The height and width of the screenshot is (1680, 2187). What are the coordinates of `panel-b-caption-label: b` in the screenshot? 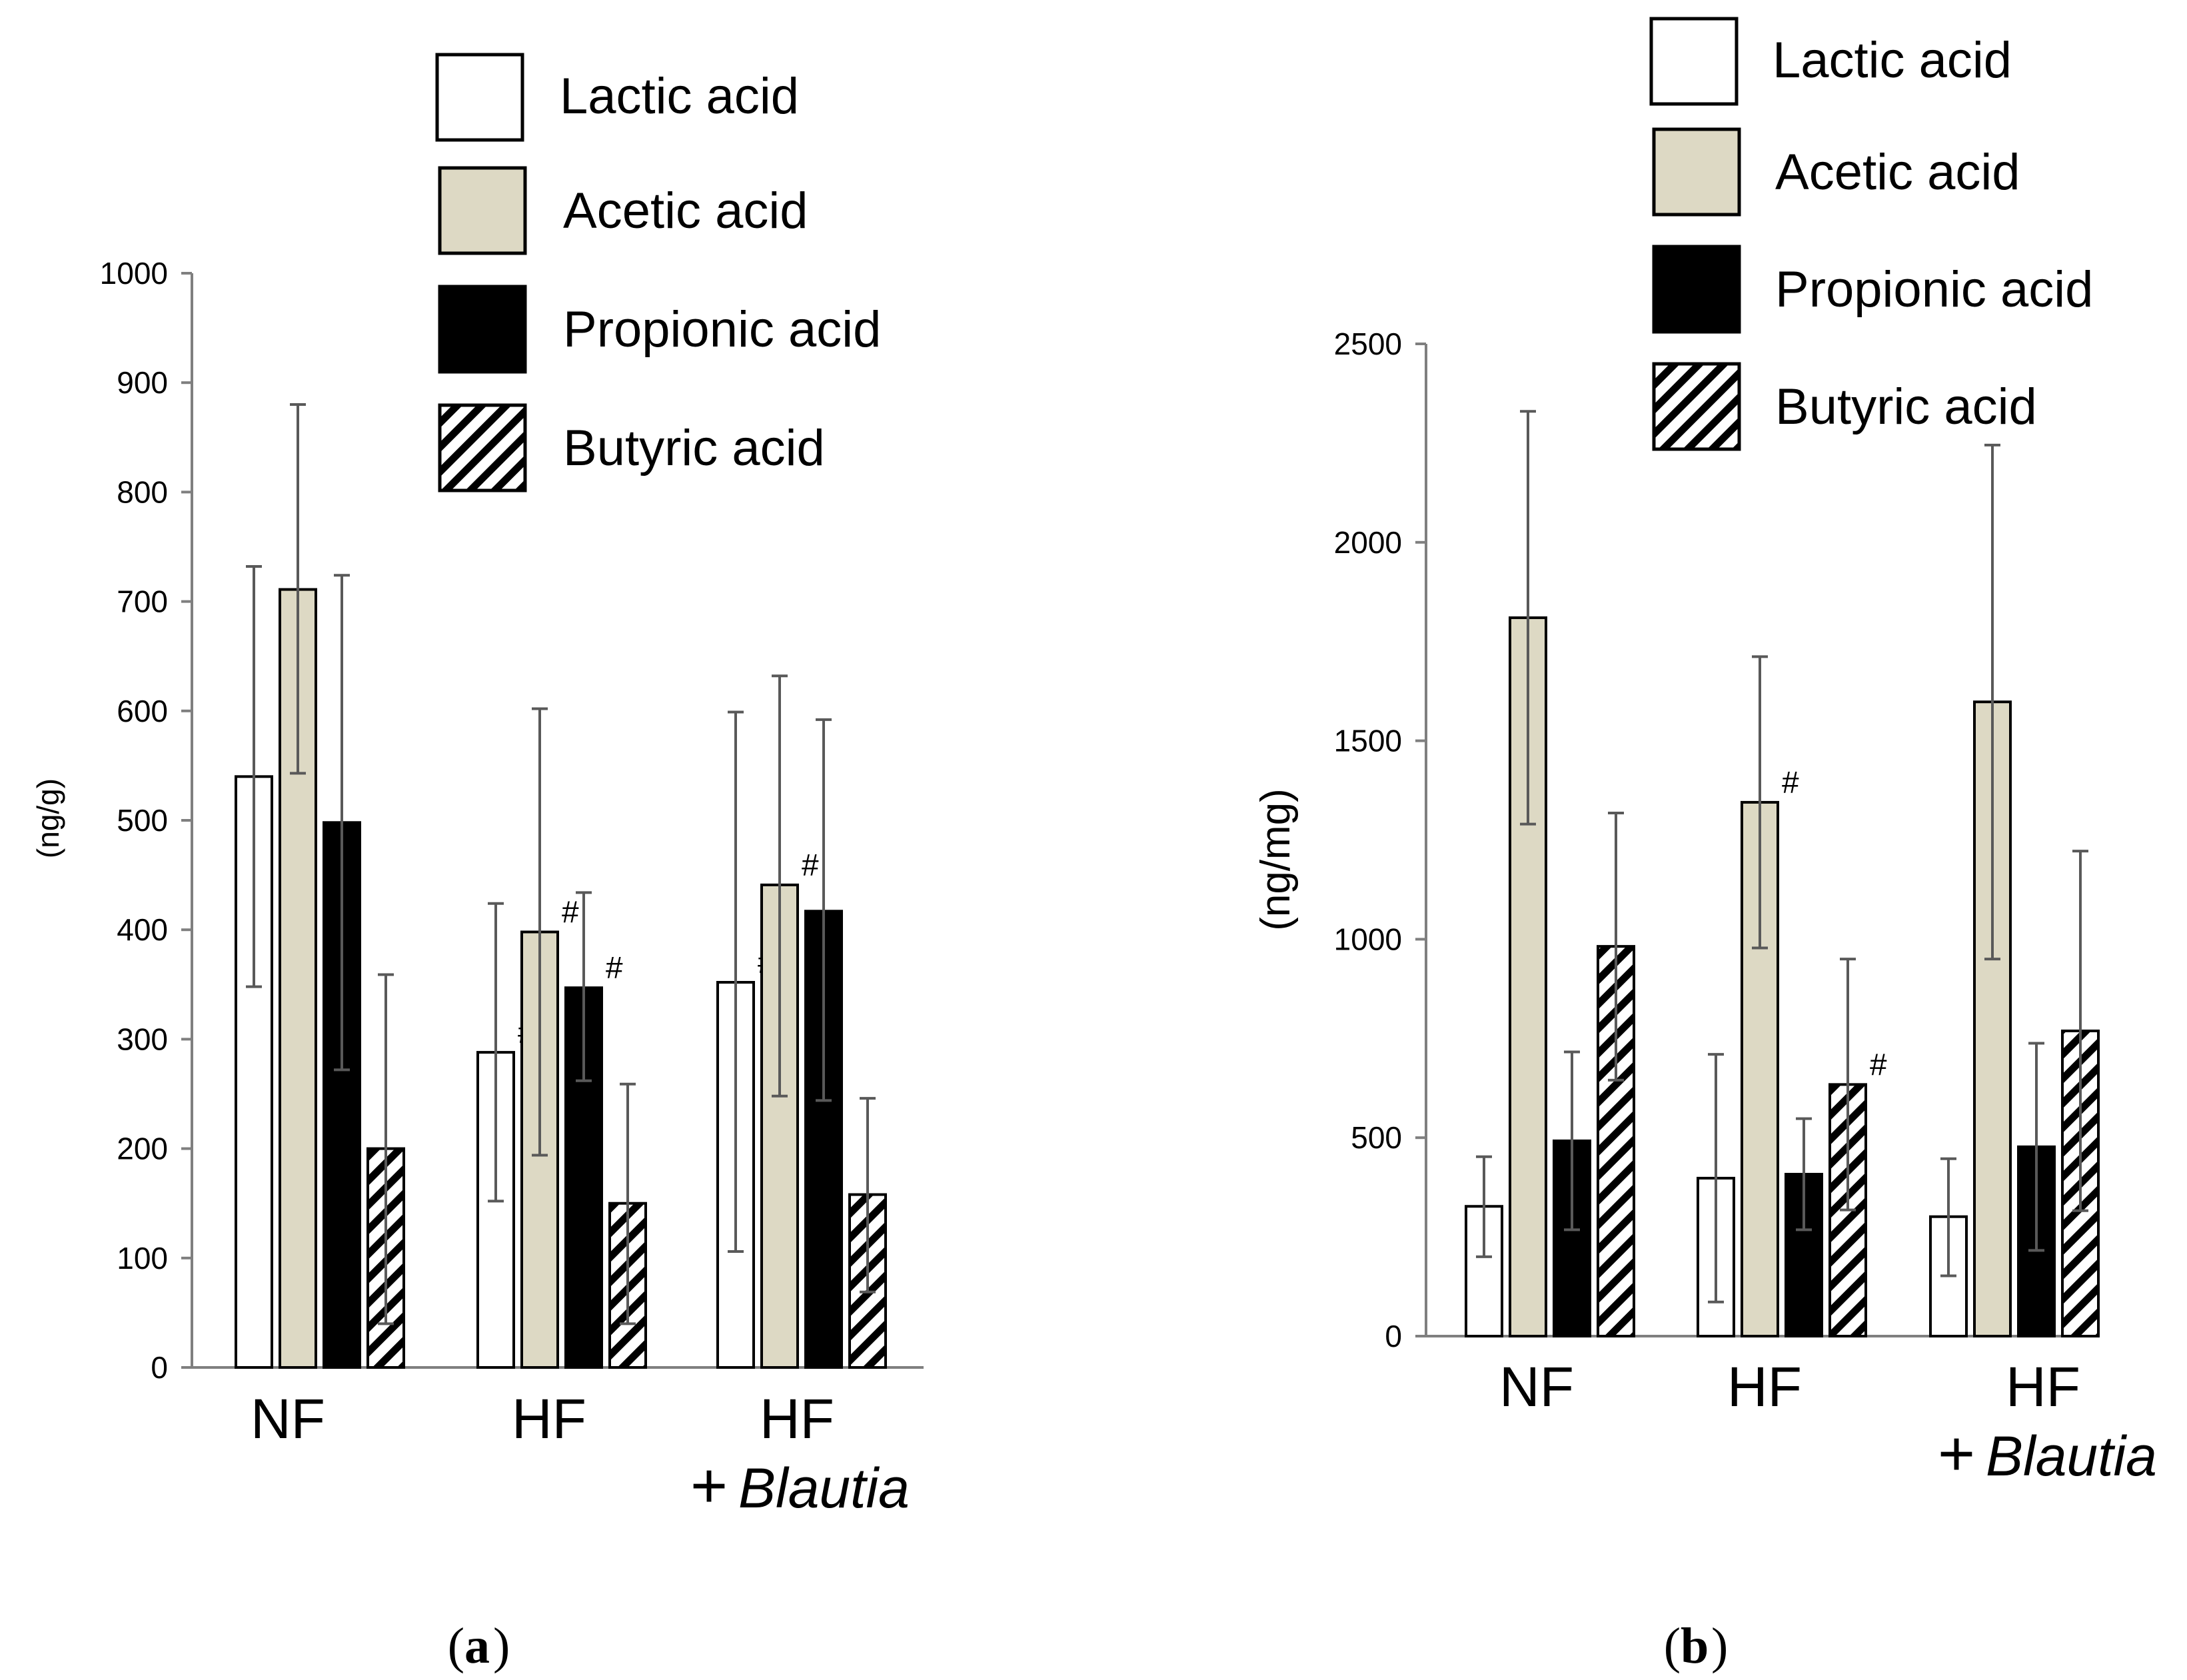 It's located at (1695, 1646).